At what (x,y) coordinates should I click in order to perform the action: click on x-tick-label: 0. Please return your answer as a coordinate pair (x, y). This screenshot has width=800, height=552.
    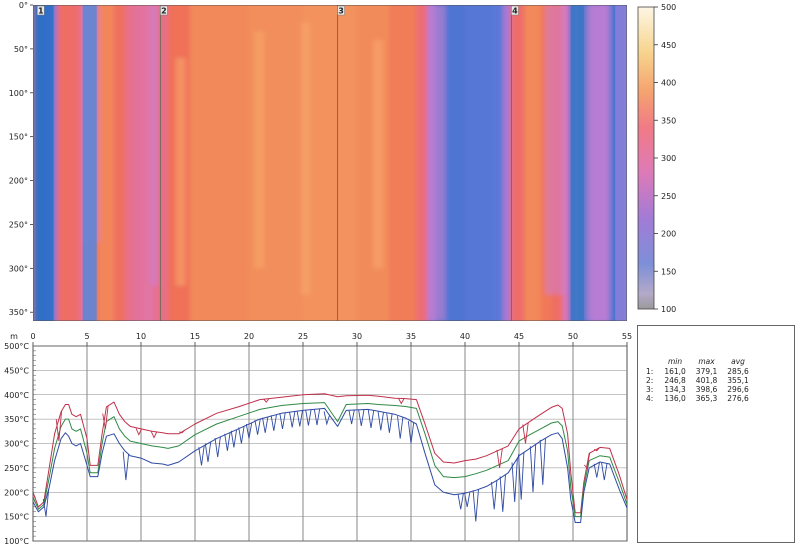
    Looking at the image, I should click on (32, 336).